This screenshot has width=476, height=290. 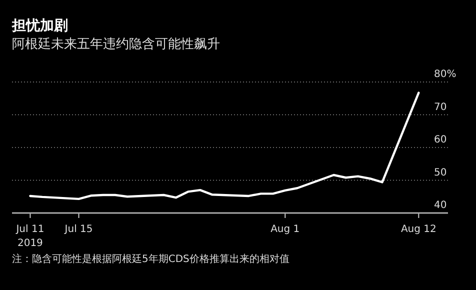 I want to click on x-tick-label: Aug 1, so click(x=285, y=229).